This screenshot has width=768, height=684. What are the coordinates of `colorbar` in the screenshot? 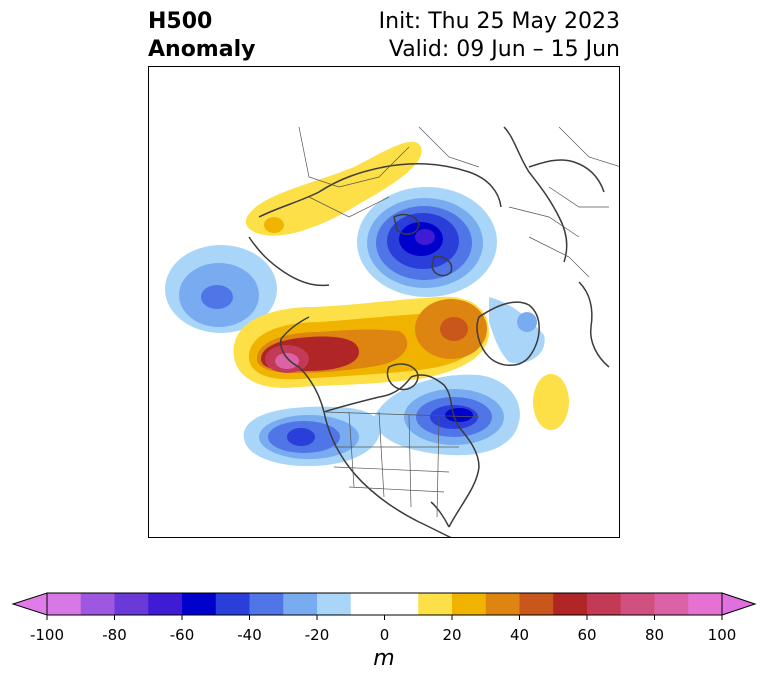 It's located at (384, 606).